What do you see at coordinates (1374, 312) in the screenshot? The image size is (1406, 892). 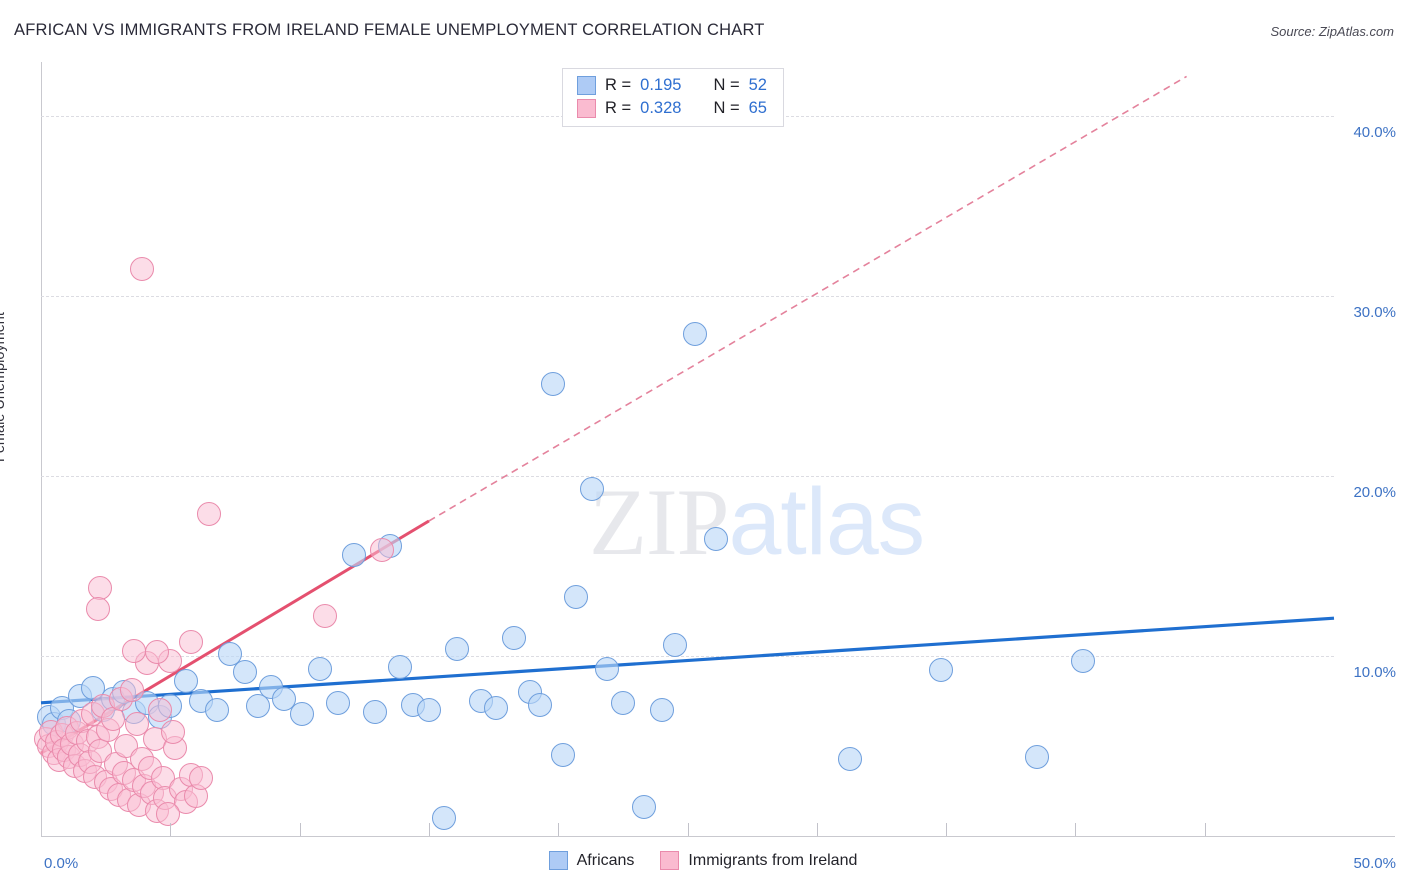 I see `y-axis-tick-label: 30.0%` at bounding box center [1374, 312].